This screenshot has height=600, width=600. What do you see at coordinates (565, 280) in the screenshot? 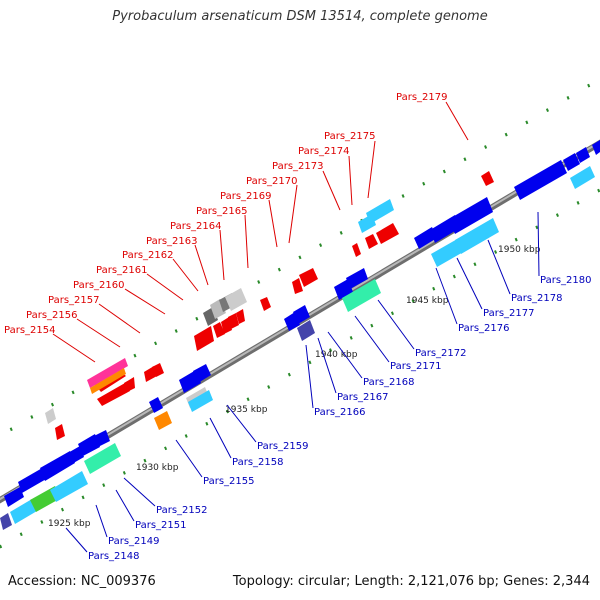
I see `gene-label: Pars_2180` at bounding box center [565, 280].